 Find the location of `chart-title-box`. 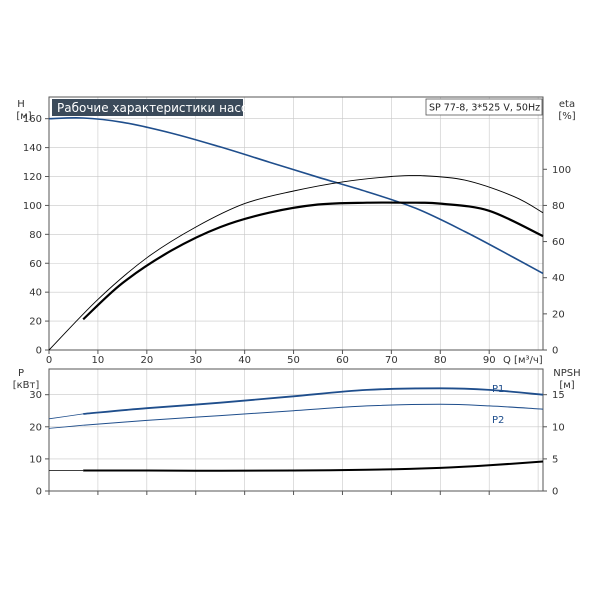

chart-title-box is located at coordinates (147, 107).